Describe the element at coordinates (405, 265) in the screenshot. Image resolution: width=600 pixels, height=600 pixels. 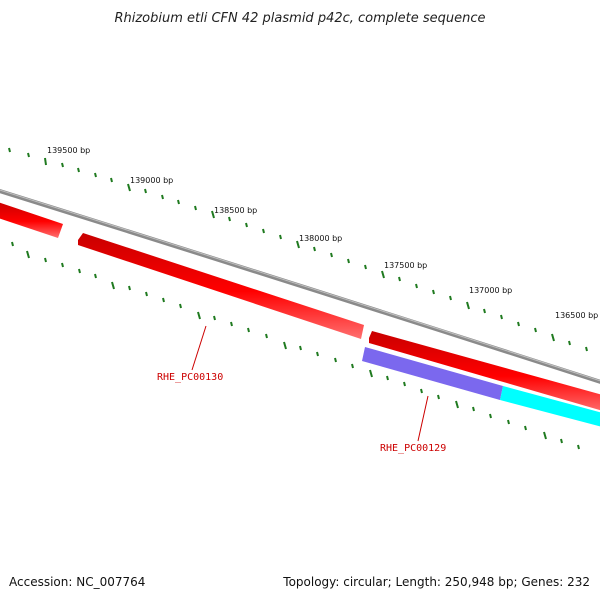
I see `tick-label: 137500 bp` at that location.